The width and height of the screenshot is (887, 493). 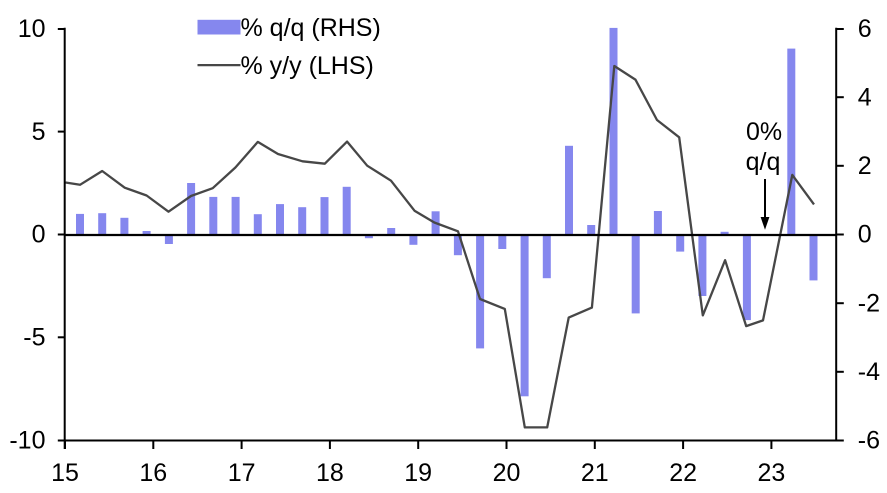 What do you see at coordinates (865, 29) in the screenshot?
I see `svg-text: 6` at bounding box center [865, 29].